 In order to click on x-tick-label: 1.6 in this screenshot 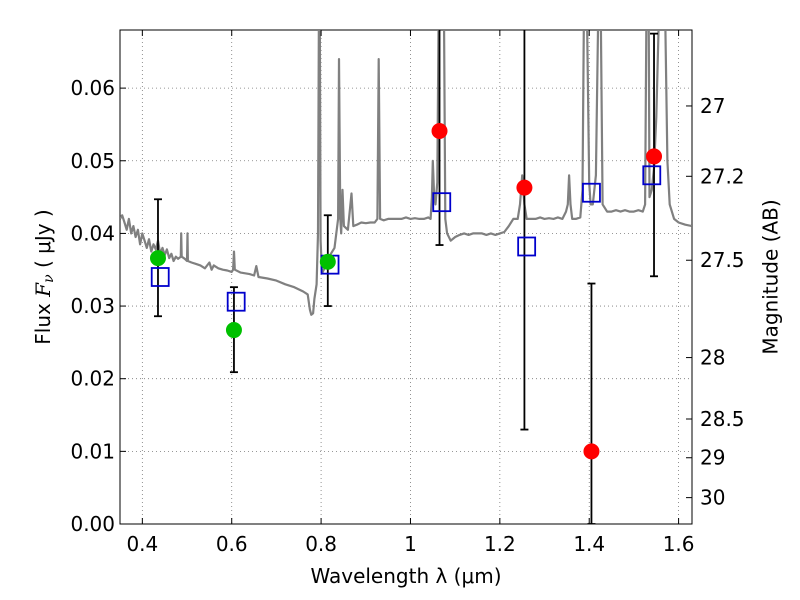, I will do `click(679, 544)`.